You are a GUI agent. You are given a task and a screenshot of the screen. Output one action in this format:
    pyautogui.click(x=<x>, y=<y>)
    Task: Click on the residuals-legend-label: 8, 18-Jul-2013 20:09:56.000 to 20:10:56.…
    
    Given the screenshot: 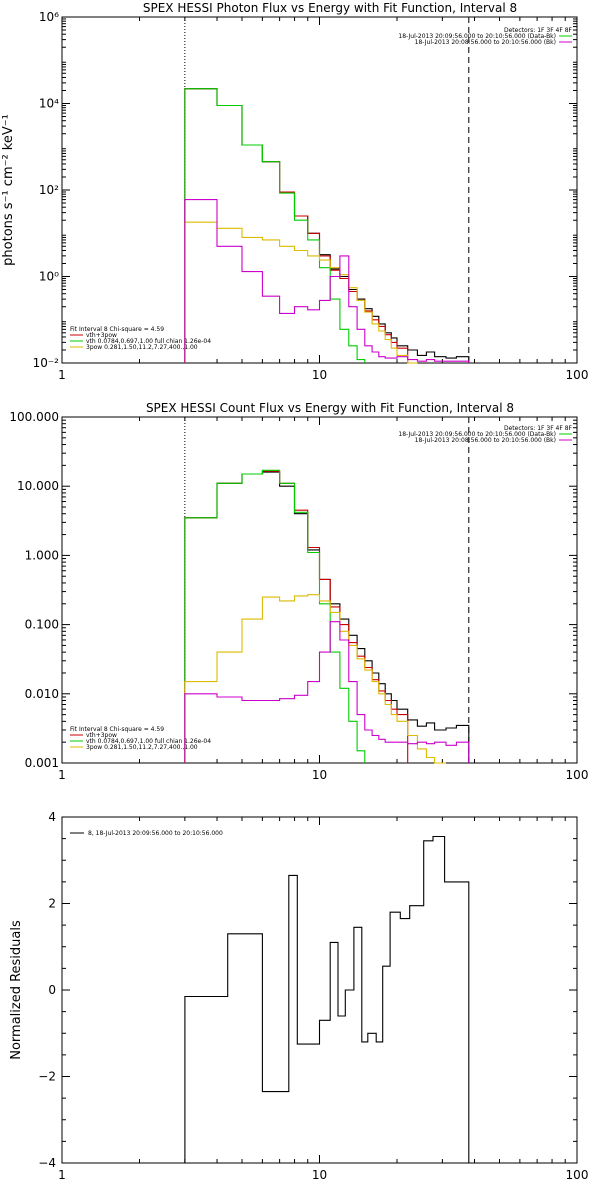 What is the action you would take?
    pyautogui.click(x=155, y=833)
    